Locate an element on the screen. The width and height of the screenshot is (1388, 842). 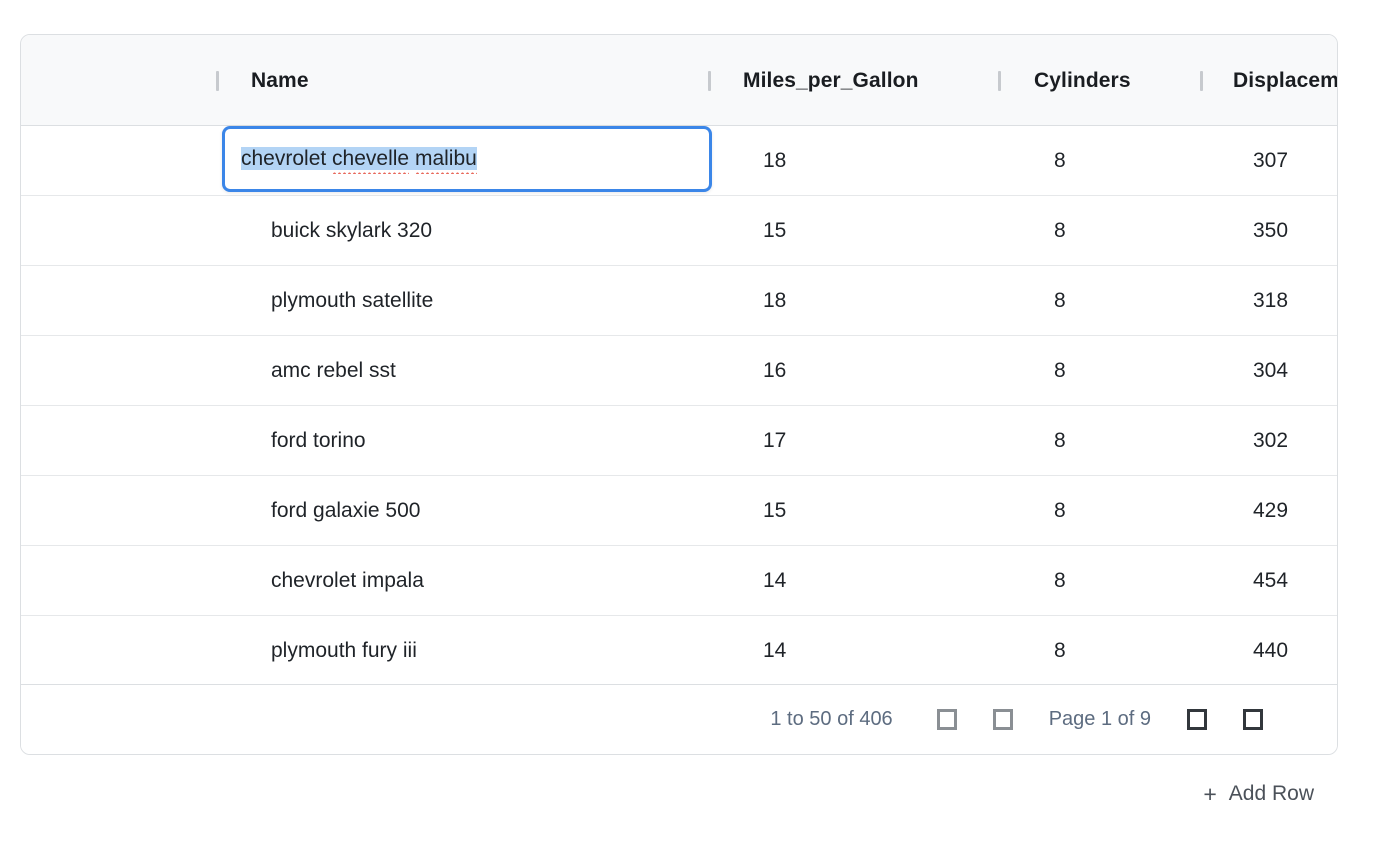
cell-value: 18 is located at coordinates (775, 160).